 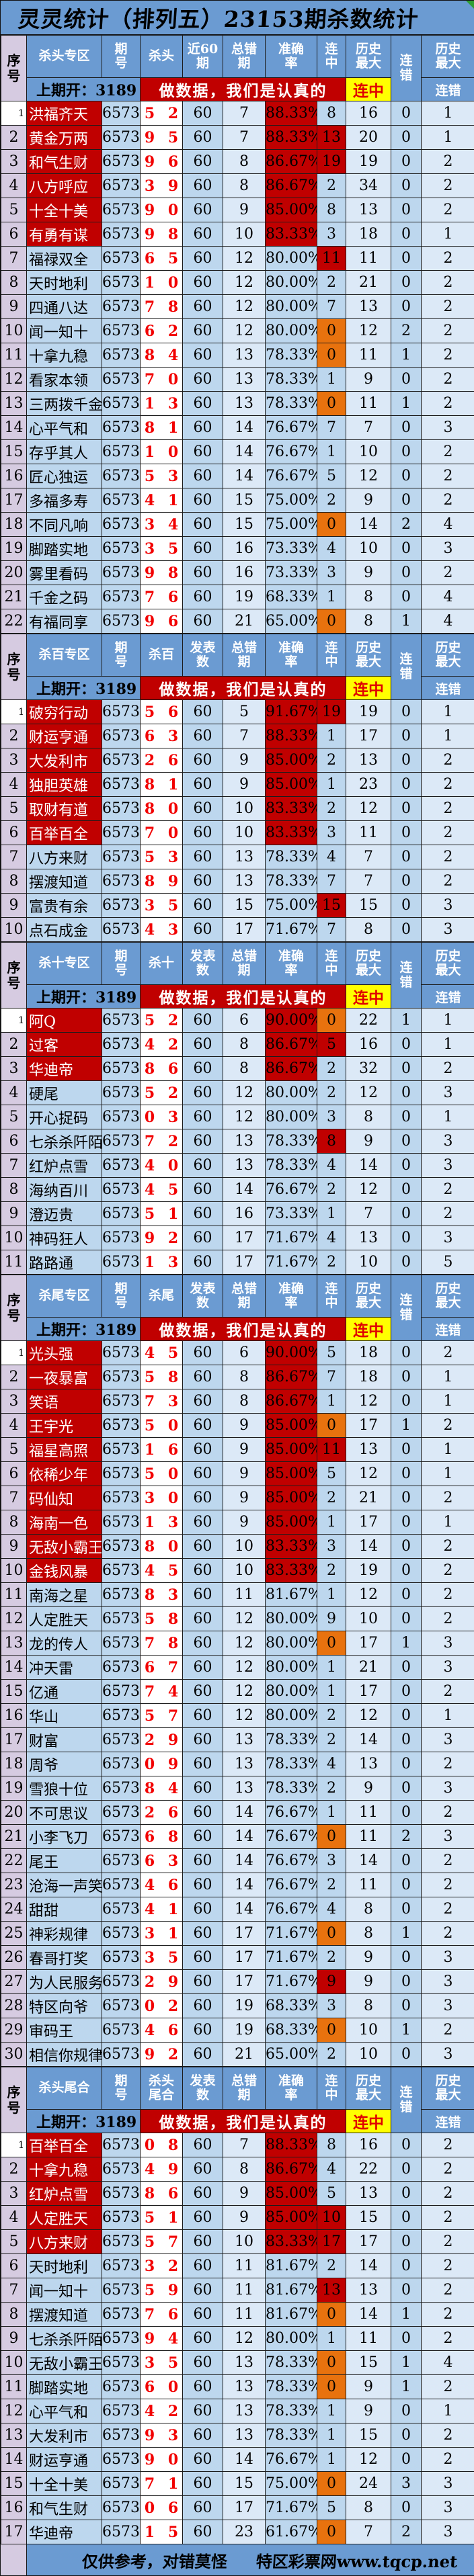 What do you see at coordinates (162, 2088) in the screenshot?
I see `header-kill: 杀头 尾合` at bounding box center [162, 2088].